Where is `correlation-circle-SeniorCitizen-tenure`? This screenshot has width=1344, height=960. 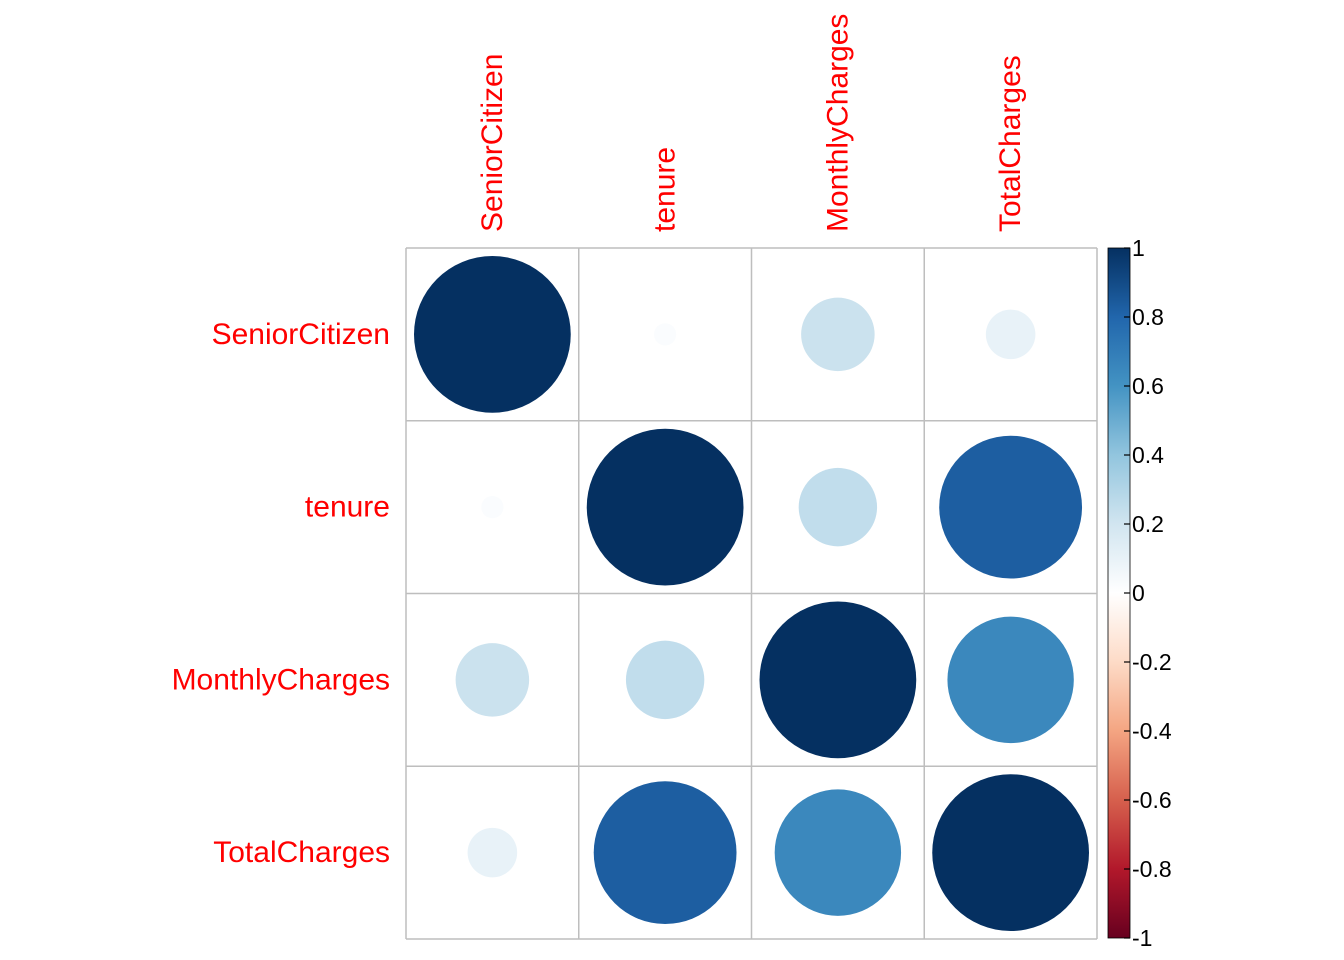 correlation-circle-SeniorCitizen-tenure is located at coordinates (665, 334).